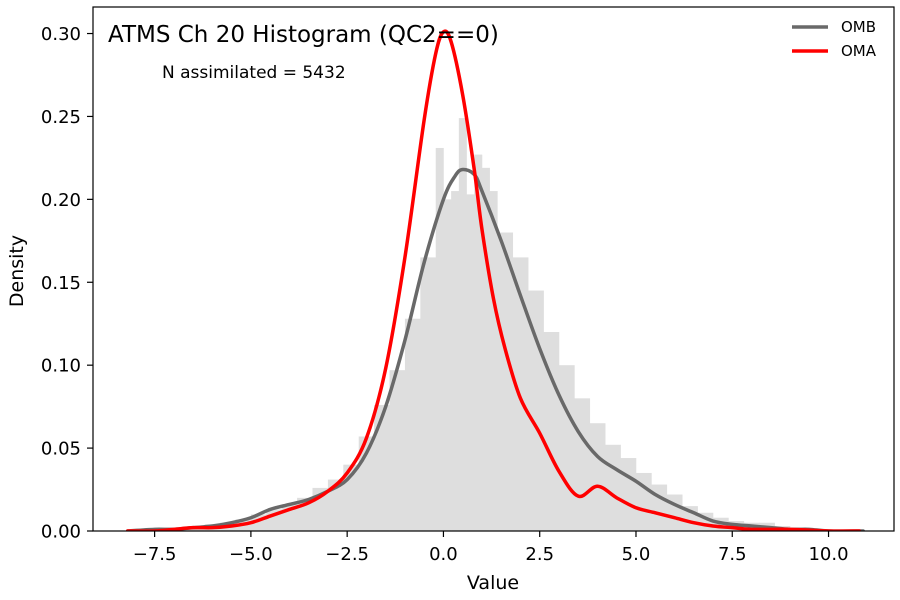 This screenshot has width=900, height=600. Describe the element at coordinates (347, 554) in the screenshot. I see `x-tick-label: −2.5` at that location.